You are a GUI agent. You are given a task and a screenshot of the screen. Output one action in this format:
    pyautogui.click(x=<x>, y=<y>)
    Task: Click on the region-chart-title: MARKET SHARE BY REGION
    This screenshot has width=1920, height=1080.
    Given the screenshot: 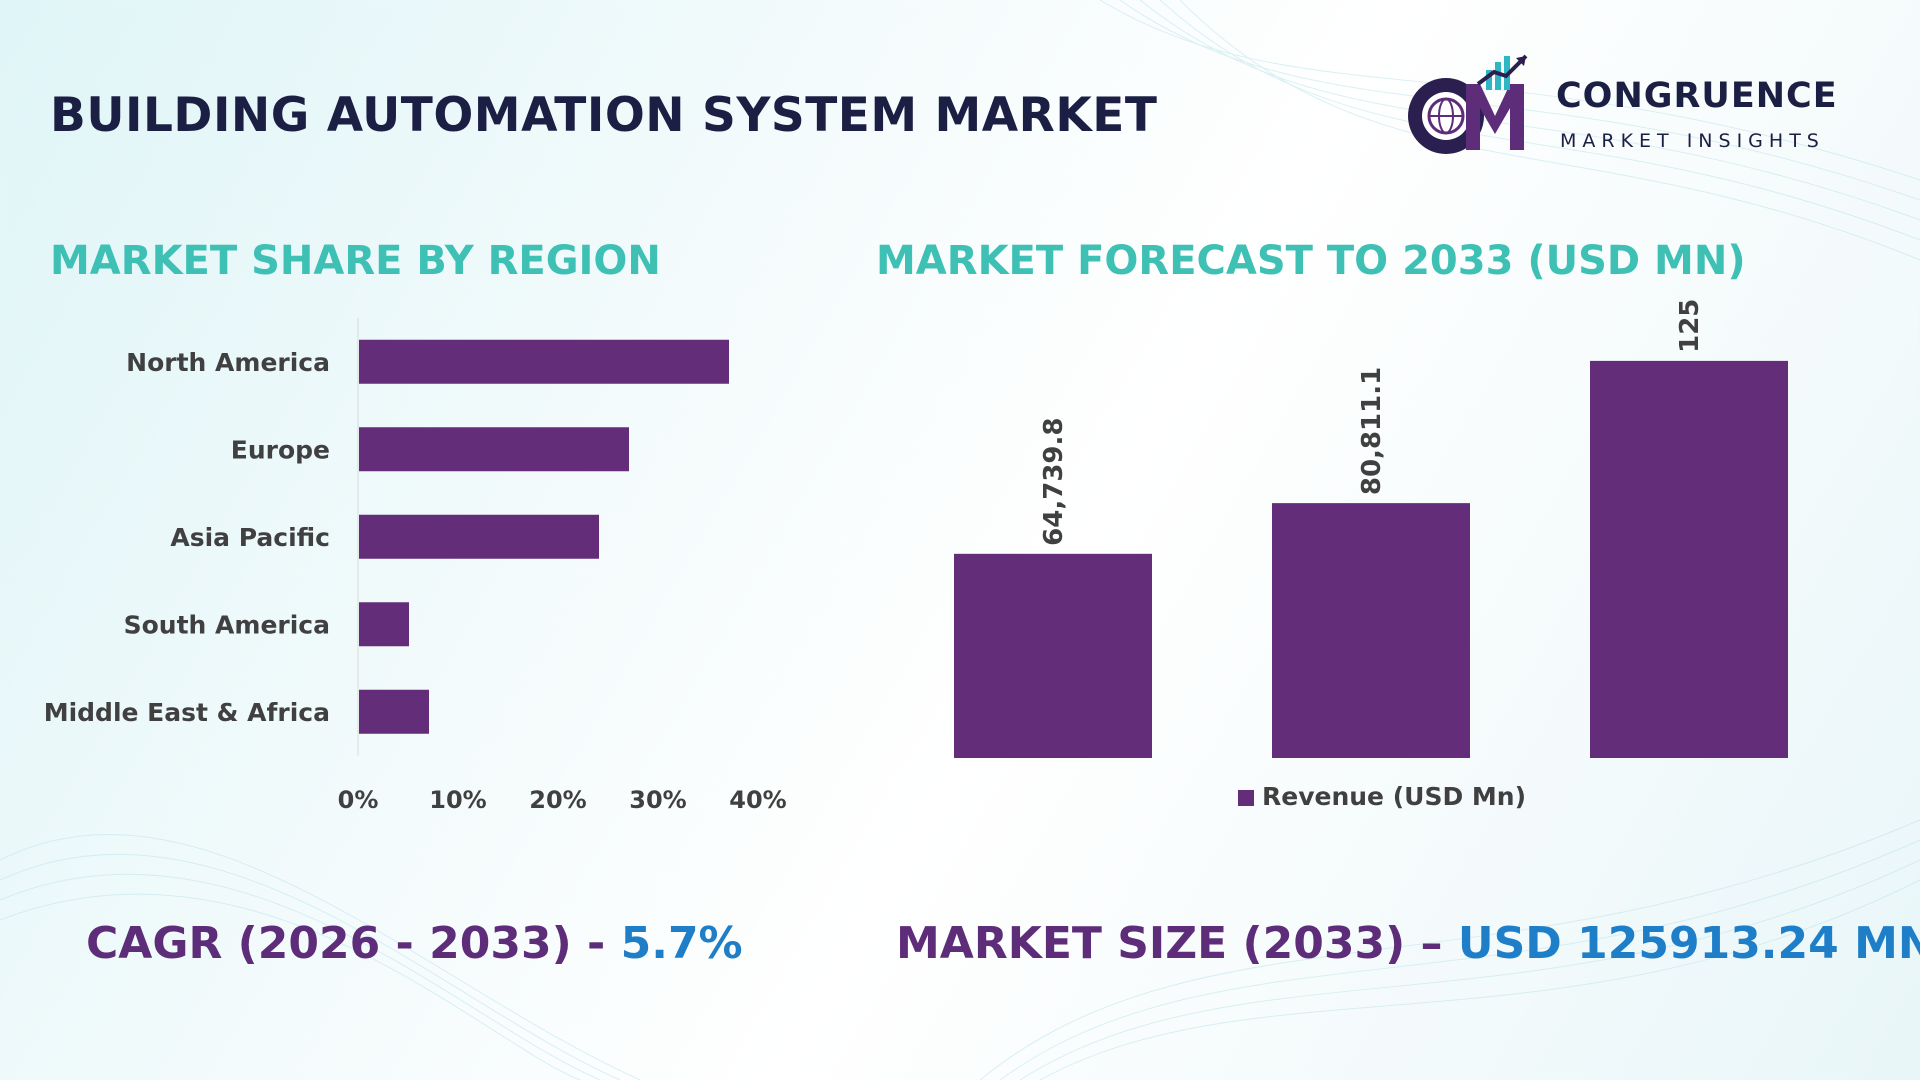 What is the action you would take?
    pyautogui.click(x=355, y=261)
    